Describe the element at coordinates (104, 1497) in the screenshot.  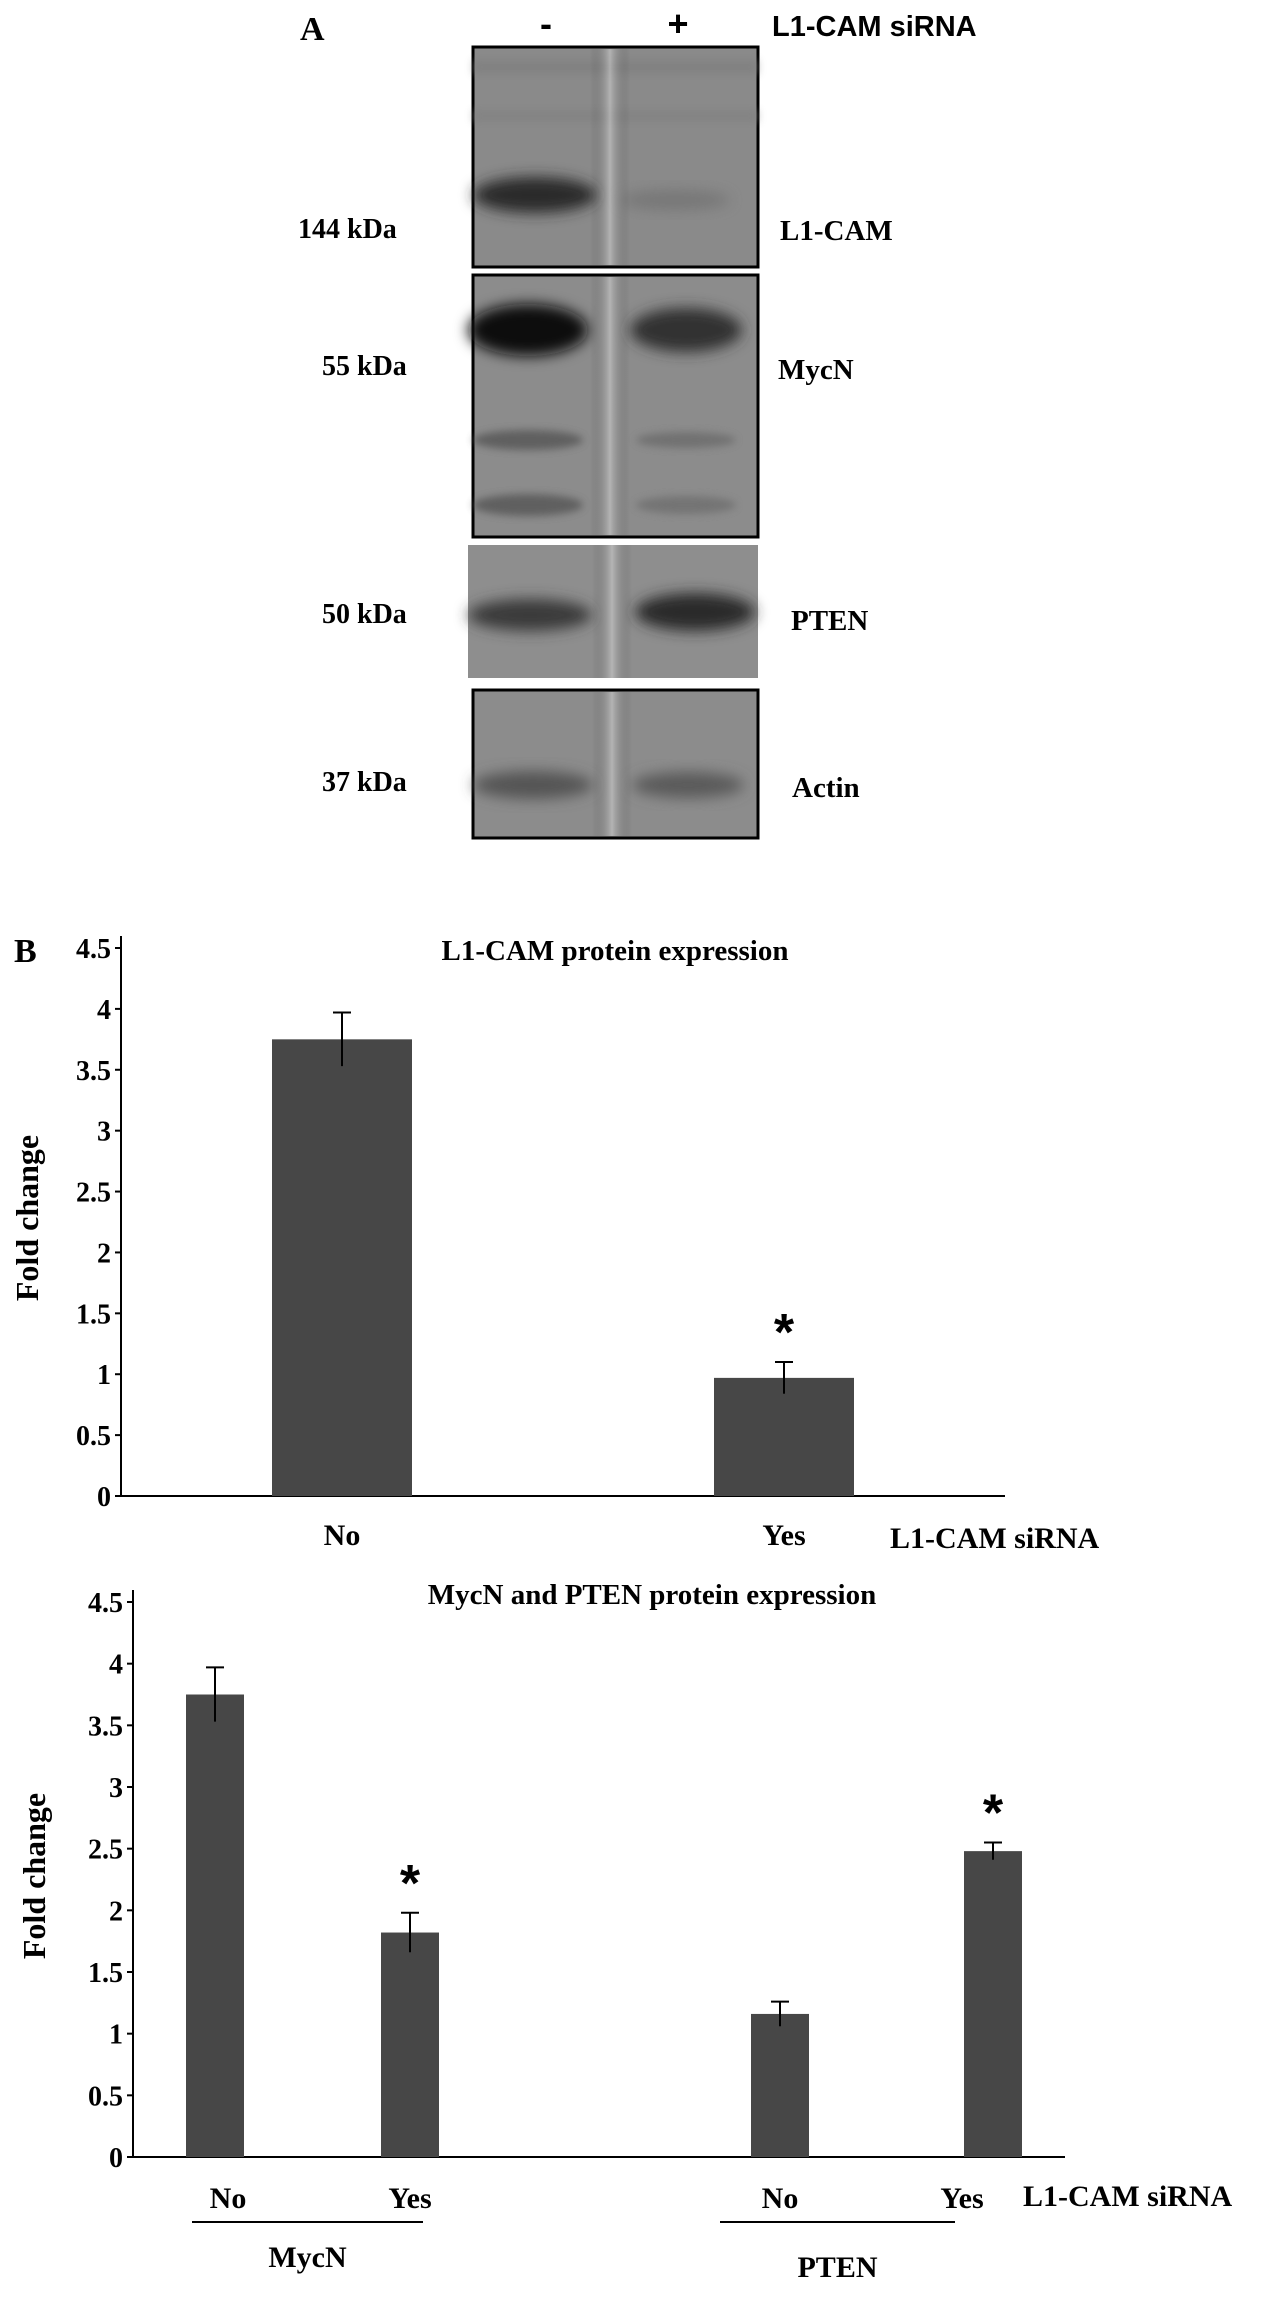
I see `chart1-ytick-label: 0` at that location.